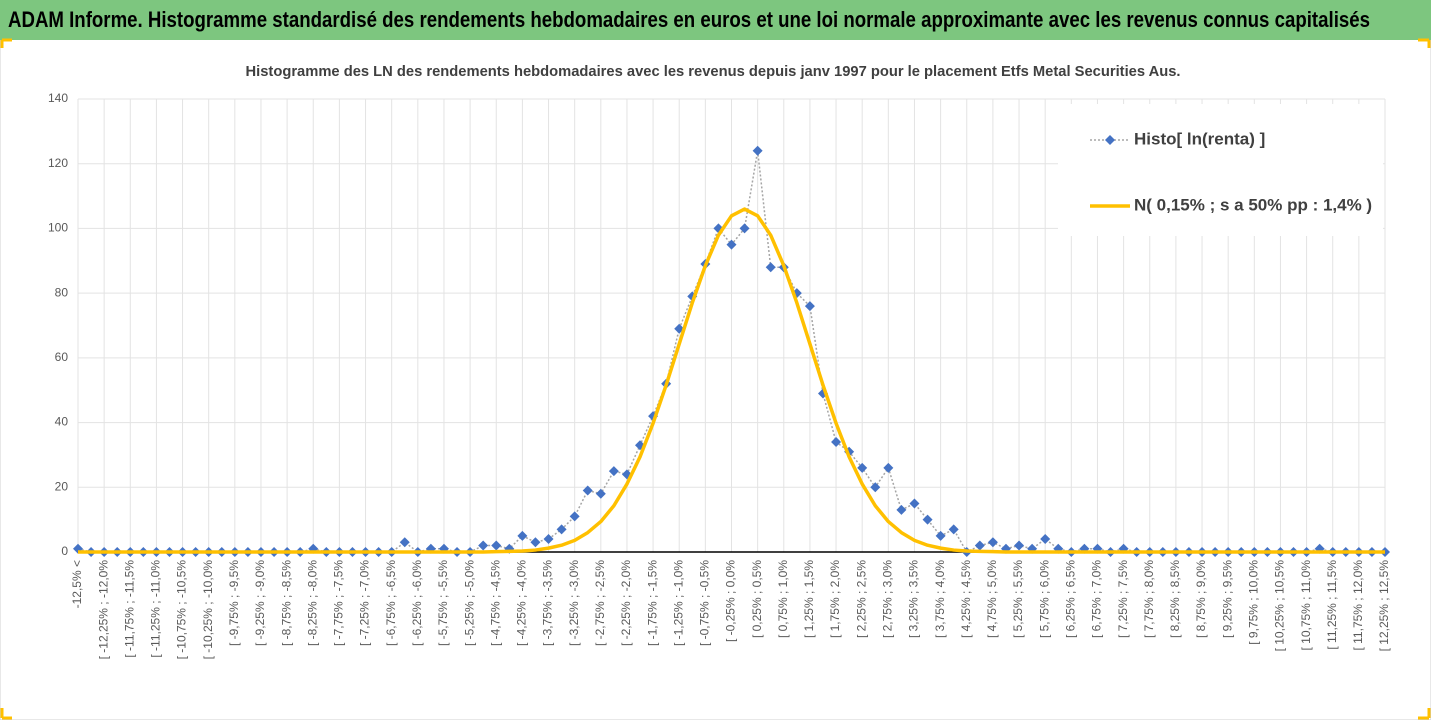  I want to click on legend-box, so click(1220, 170).